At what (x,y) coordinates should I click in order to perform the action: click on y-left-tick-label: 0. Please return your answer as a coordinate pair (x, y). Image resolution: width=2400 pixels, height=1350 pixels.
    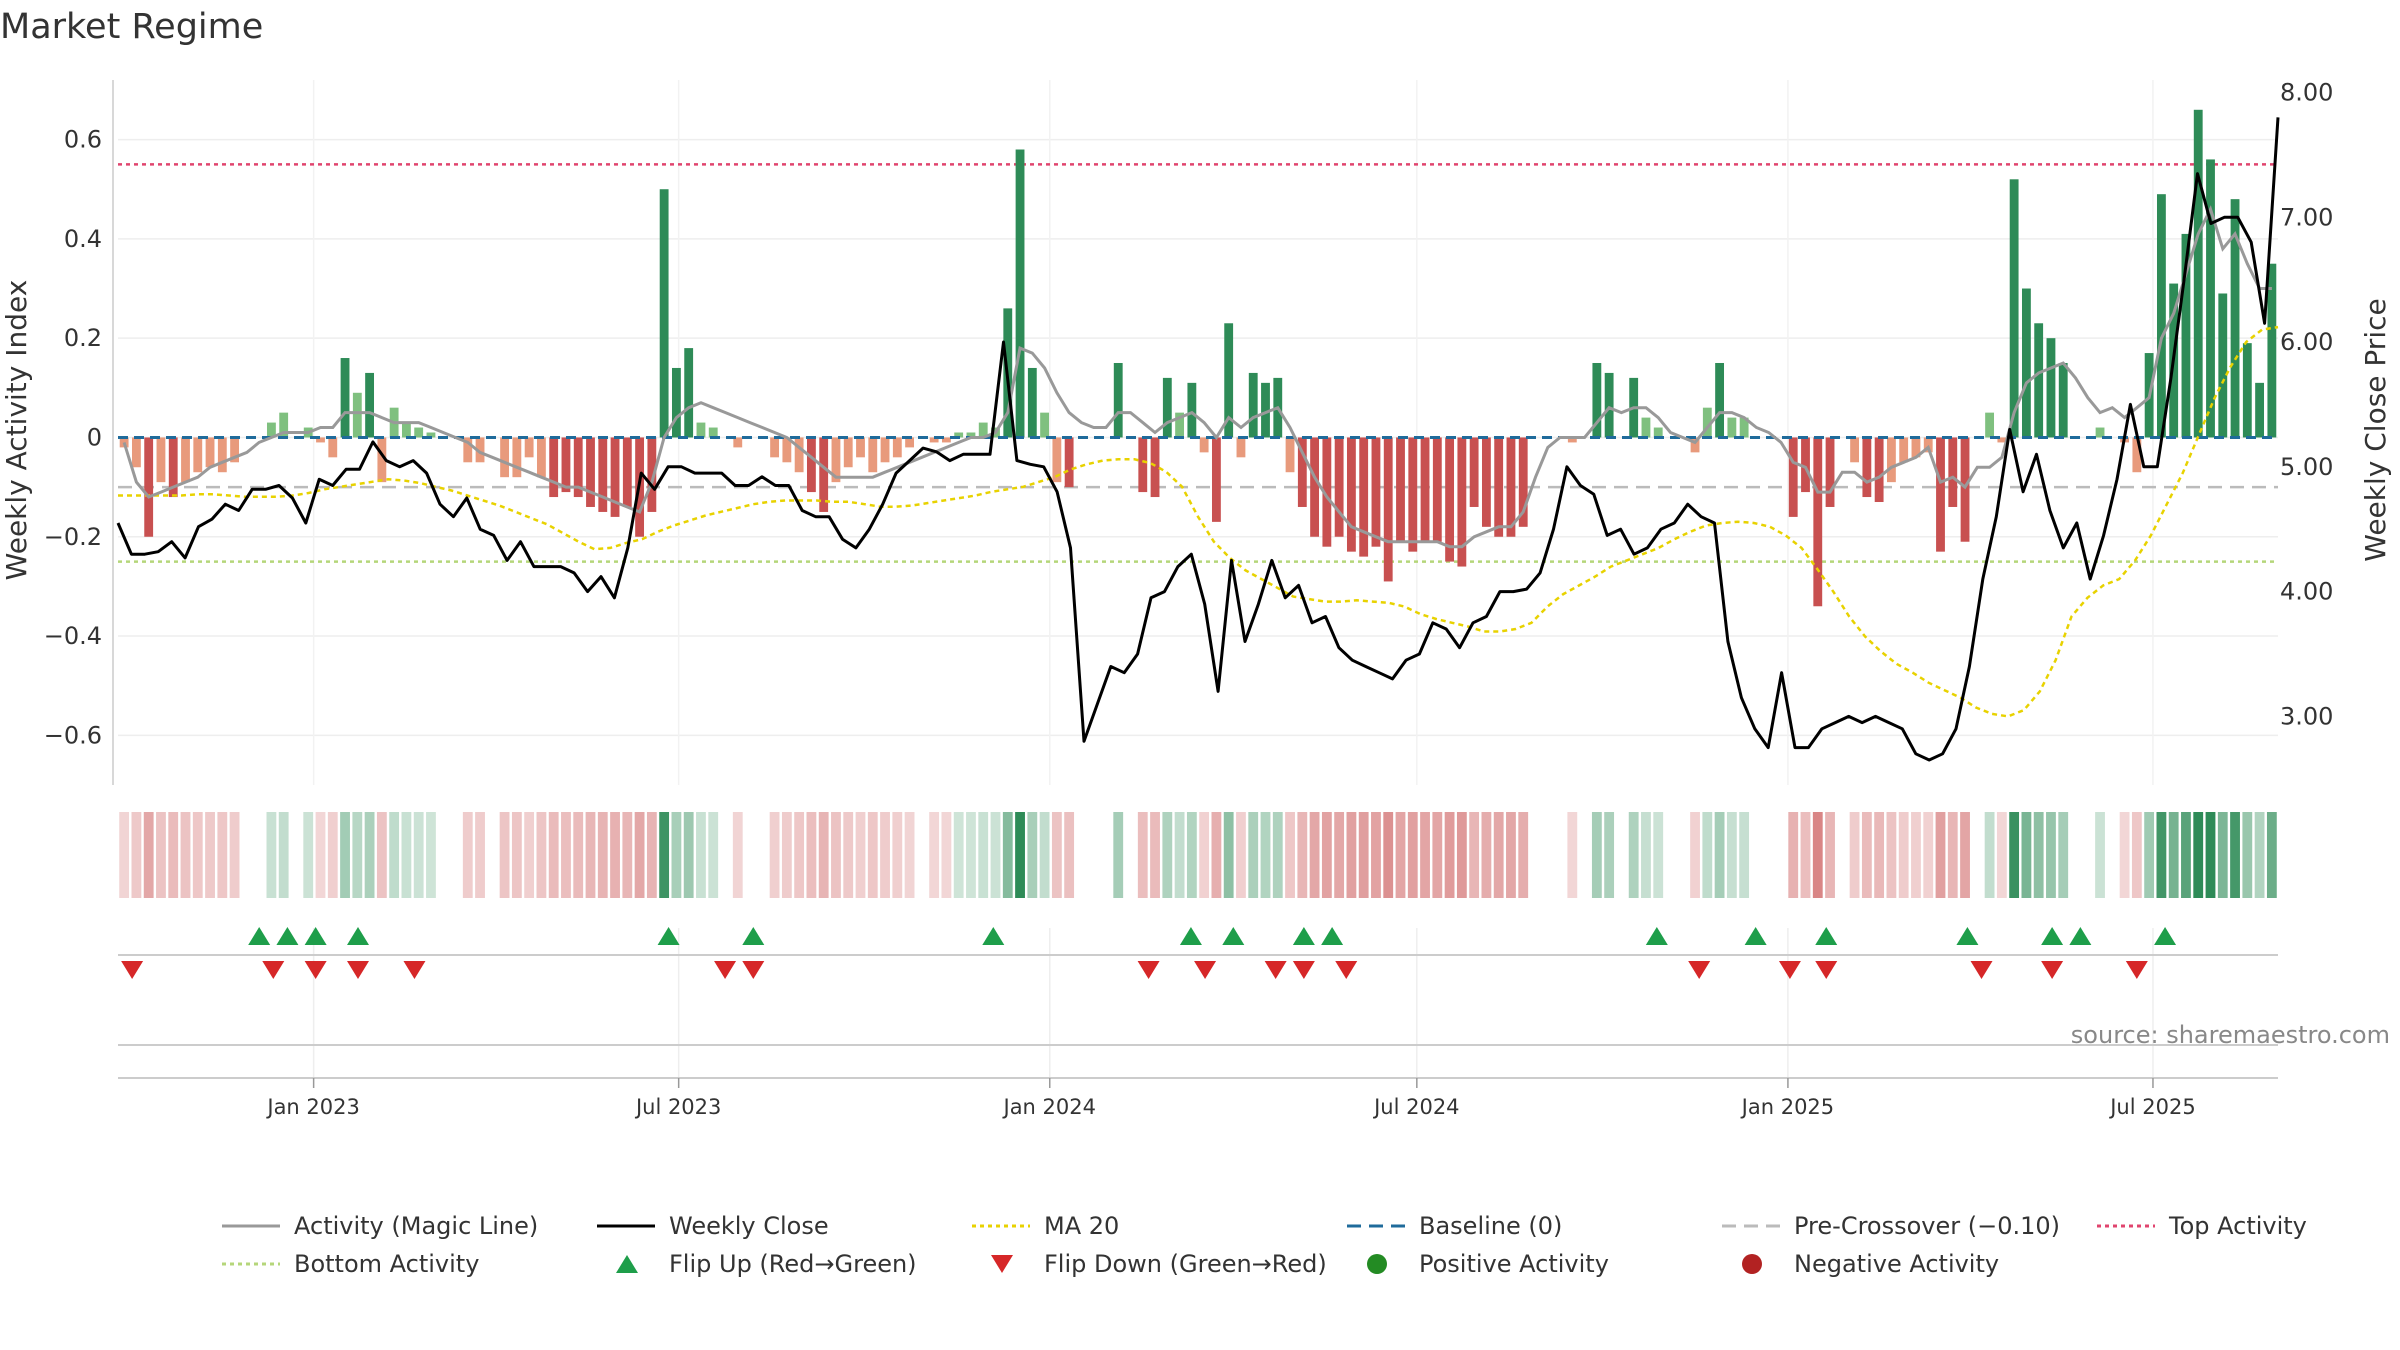
    Looking at the image, I should click on (94, 437).